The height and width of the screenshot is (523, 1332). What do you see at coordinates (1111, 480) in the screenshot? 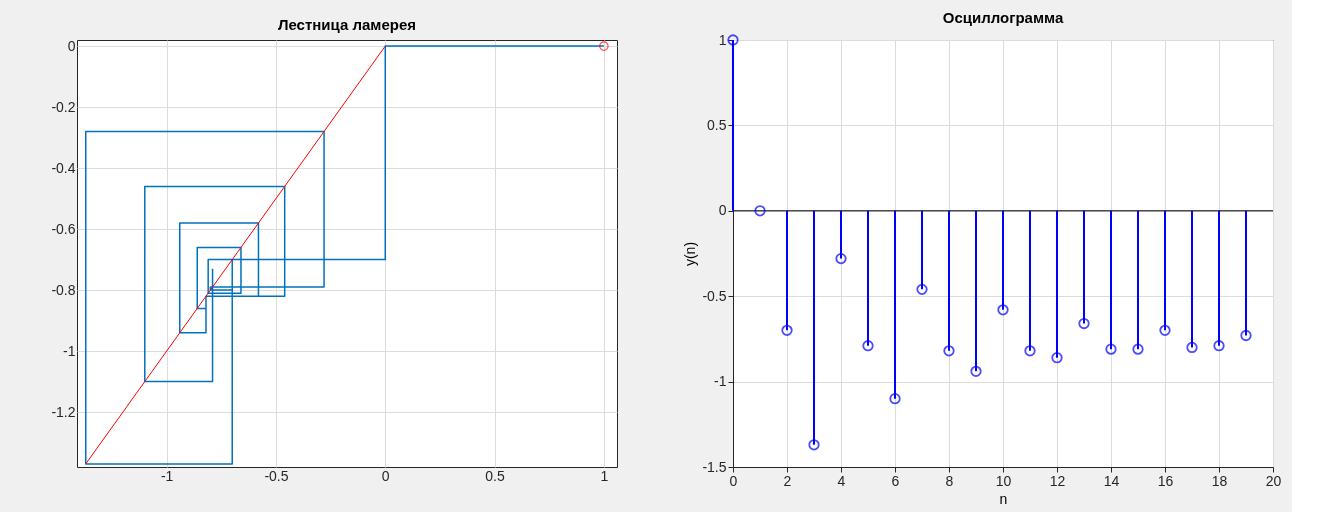
I see `x-tick-label: 14` at bounding box center [1111, 480].